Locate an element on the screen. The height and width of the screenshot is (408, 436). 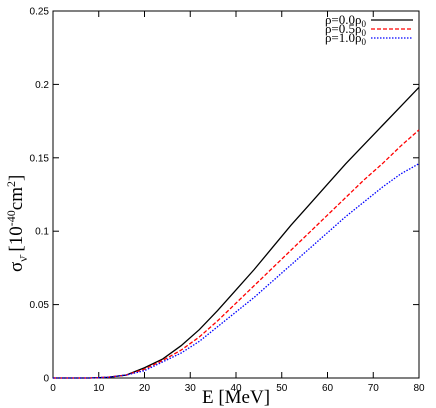
y-axis-title-base: σ is located at coordinates (16, 267).